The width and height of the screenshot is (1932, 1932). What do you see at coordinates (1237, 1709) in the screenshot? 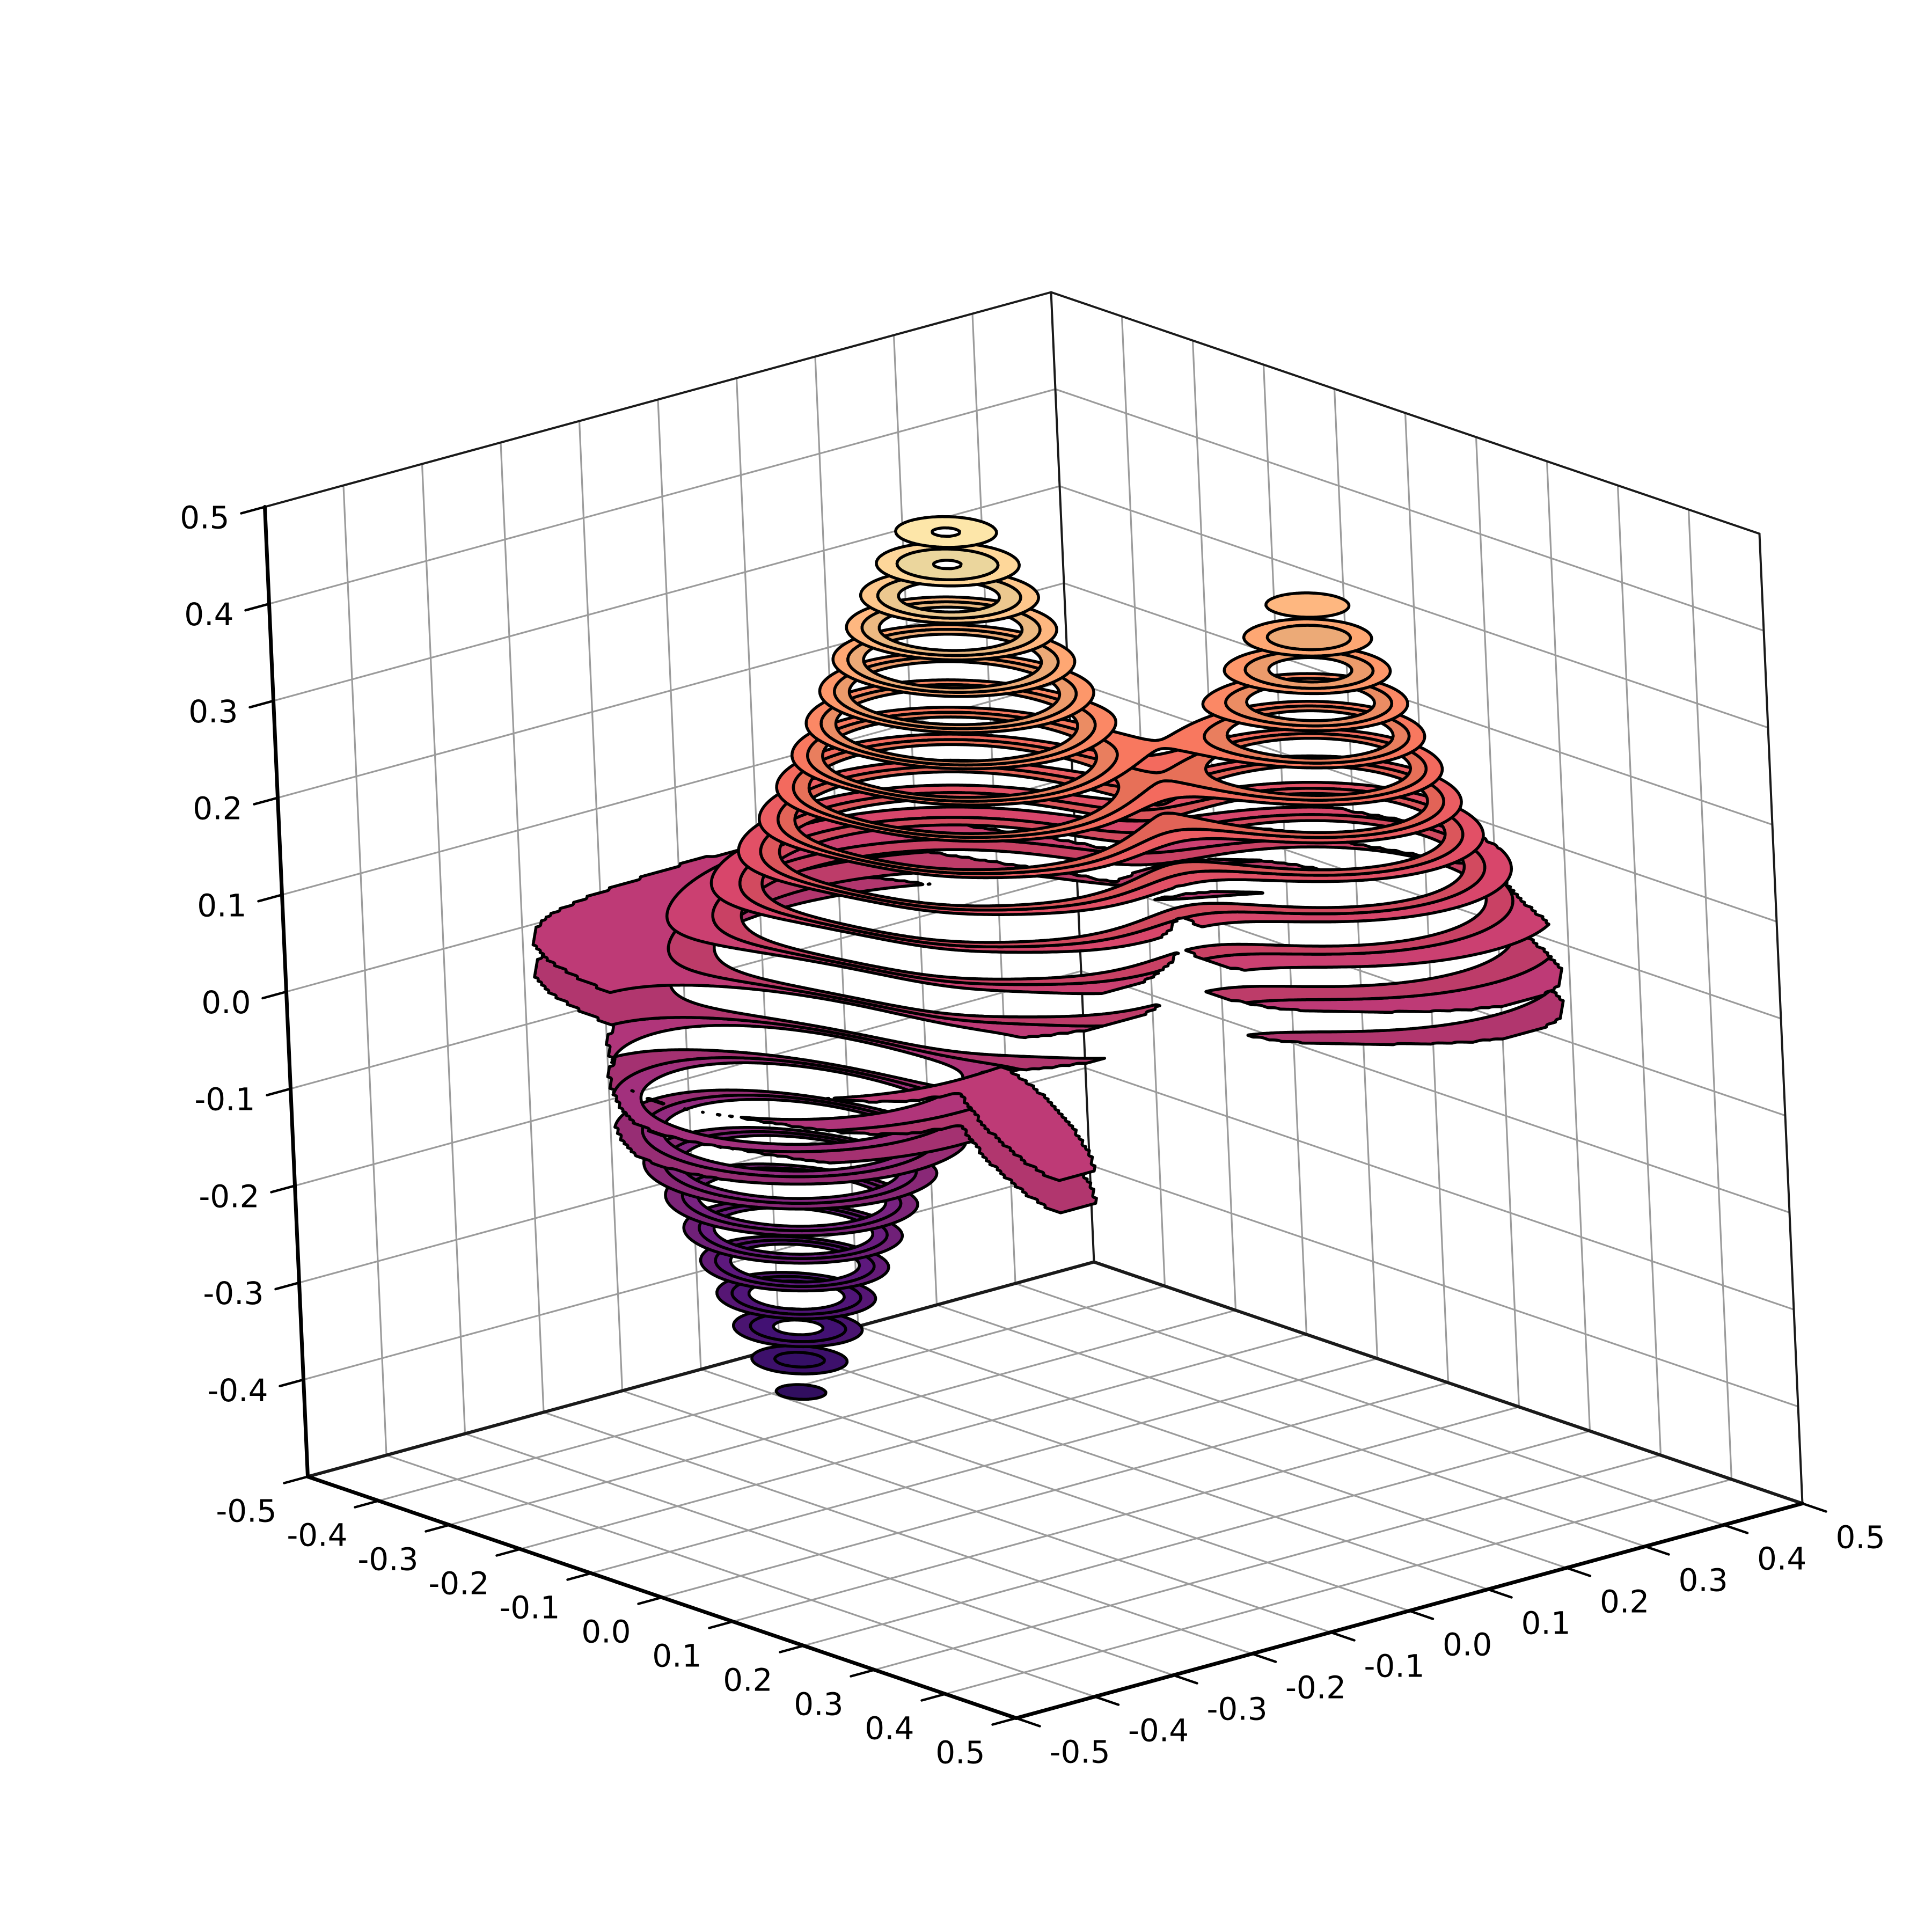
I see `y-tick-label: -0.3` at bounding box center [1237, 1709].